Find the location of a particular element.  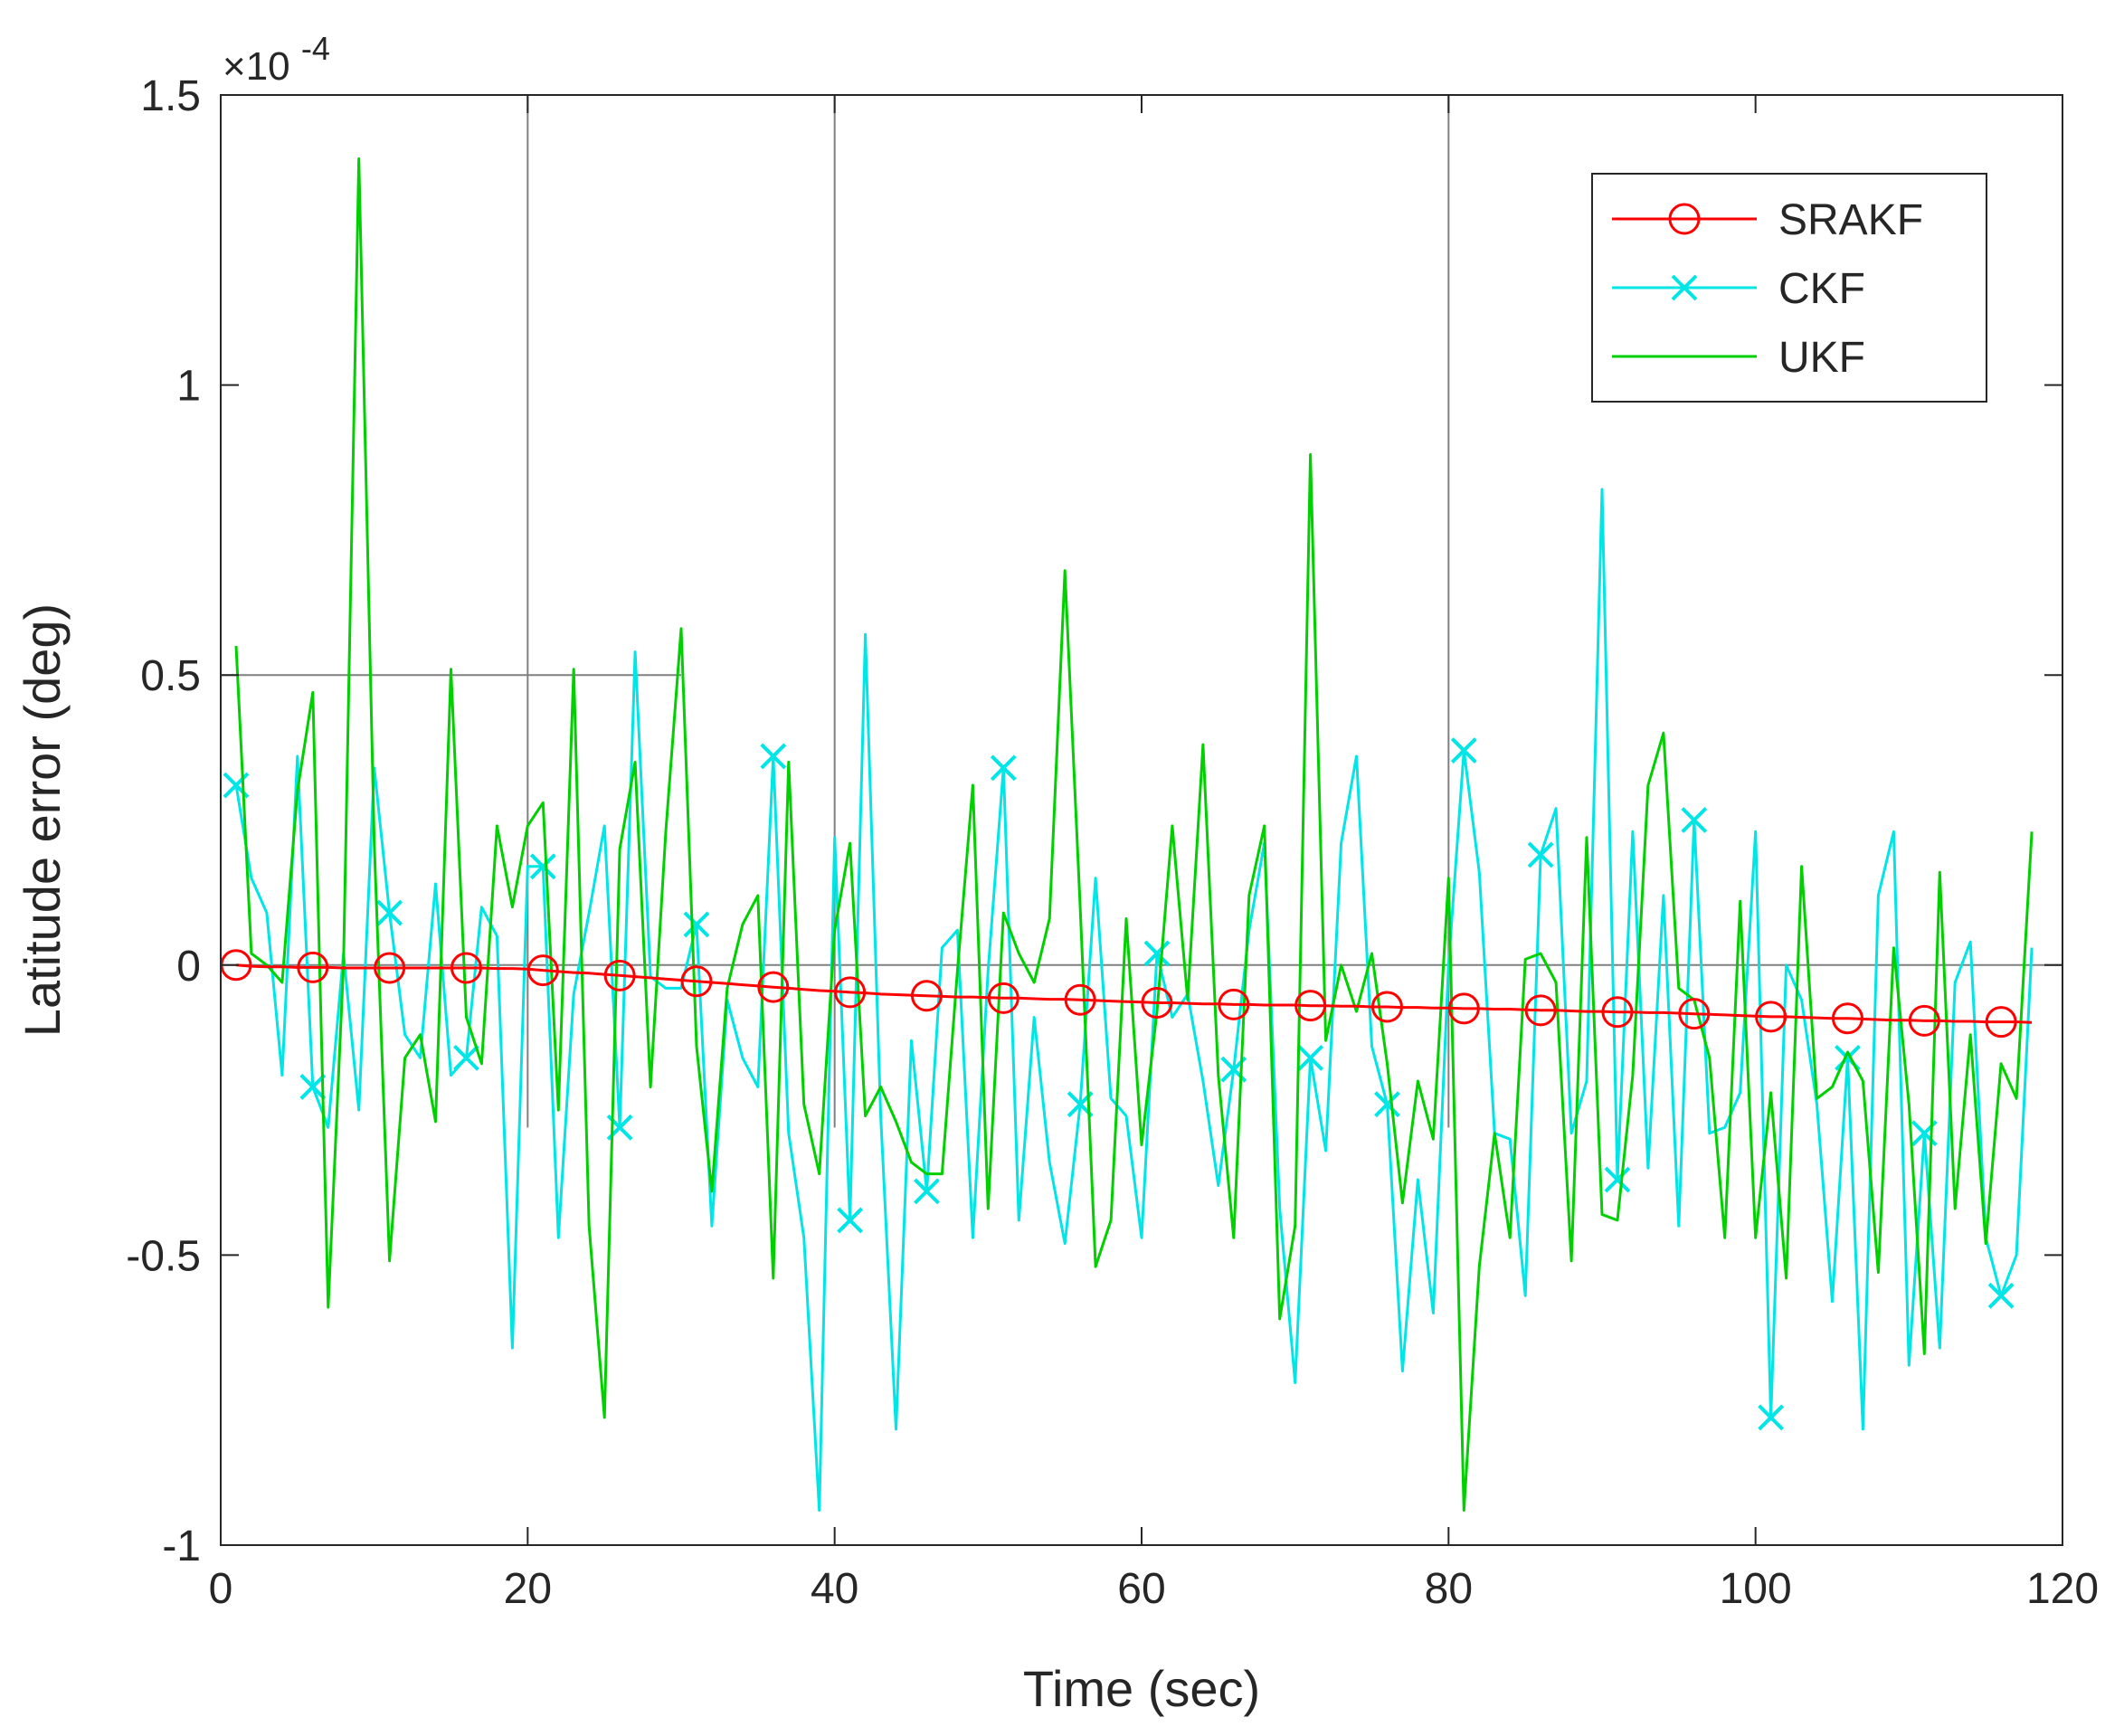

legend-marker-stroke-b is located at coordinates (1684, 287).